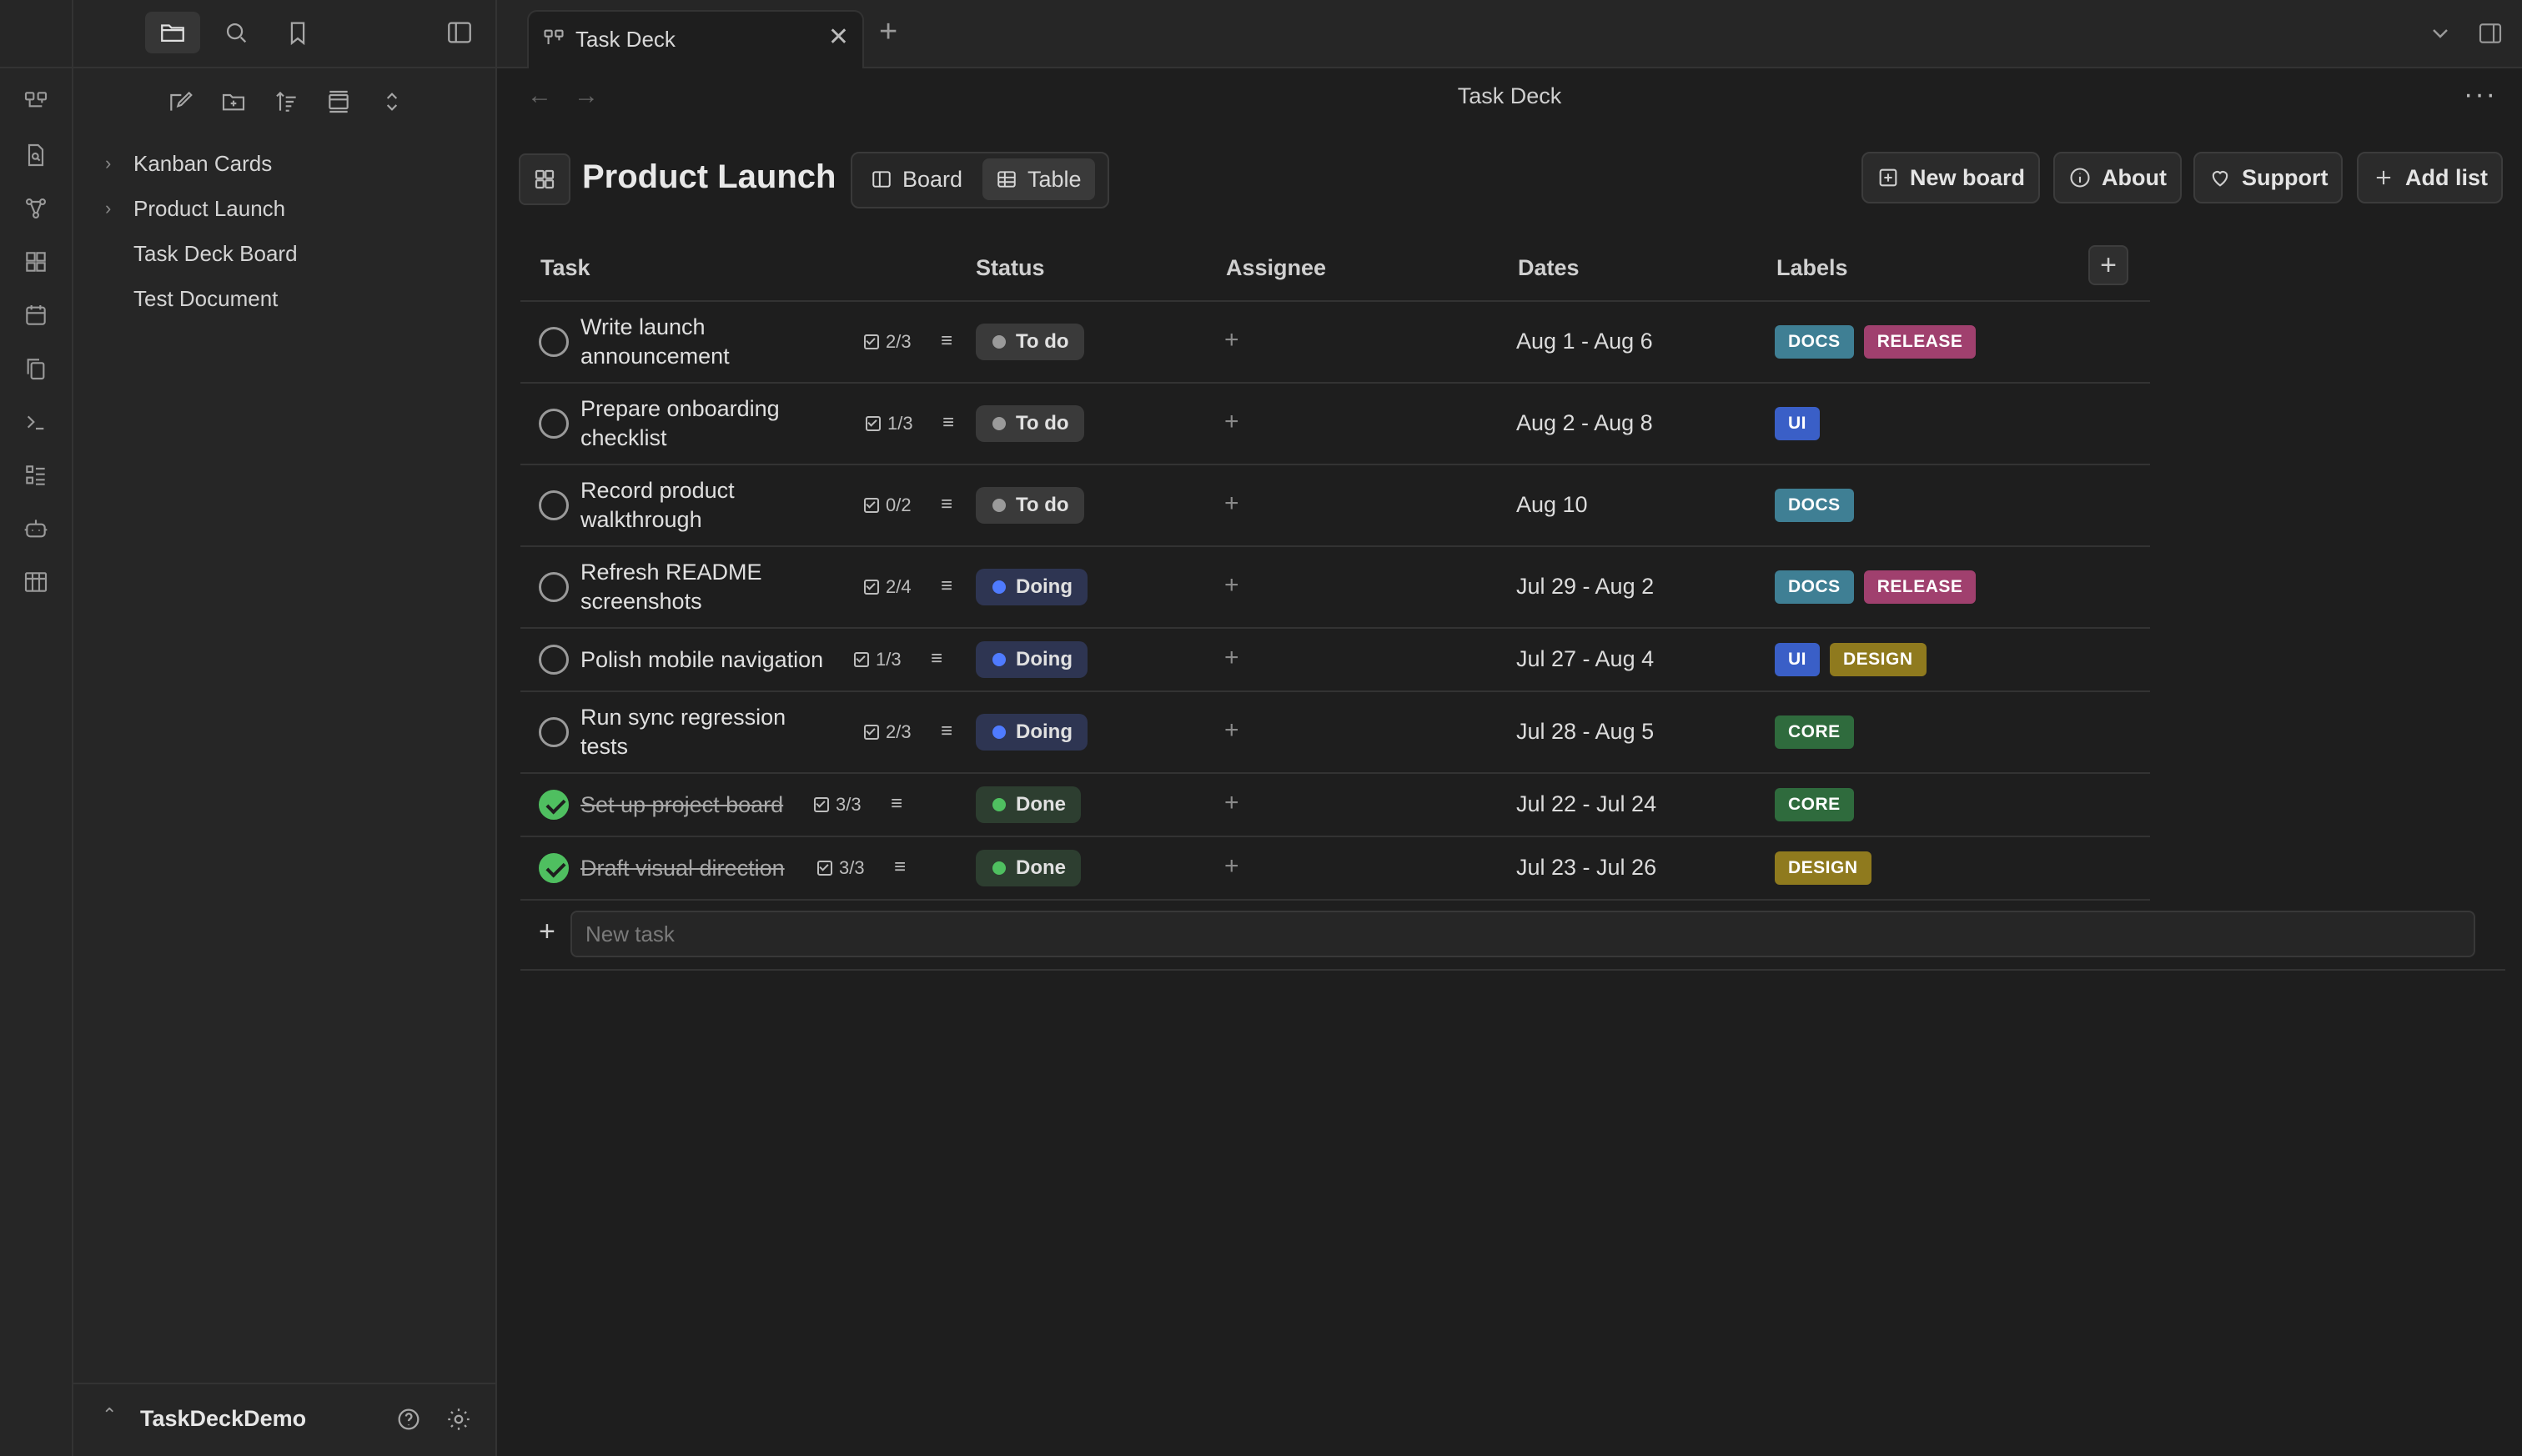 This screenshot has height=1456, width=2522. What do you see at coordinates (36, 528) in the screenshot?
I see `bot-icon` at bounding box center [36, 528].